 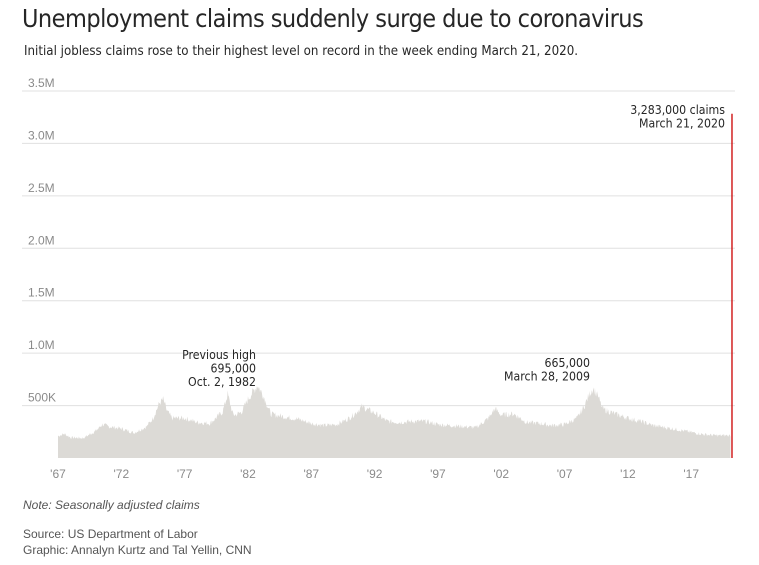 What do you see at coordinates (565, 474) in the screenshot?
I see `x-tick-label: '07` at bounding box center [565, 474].